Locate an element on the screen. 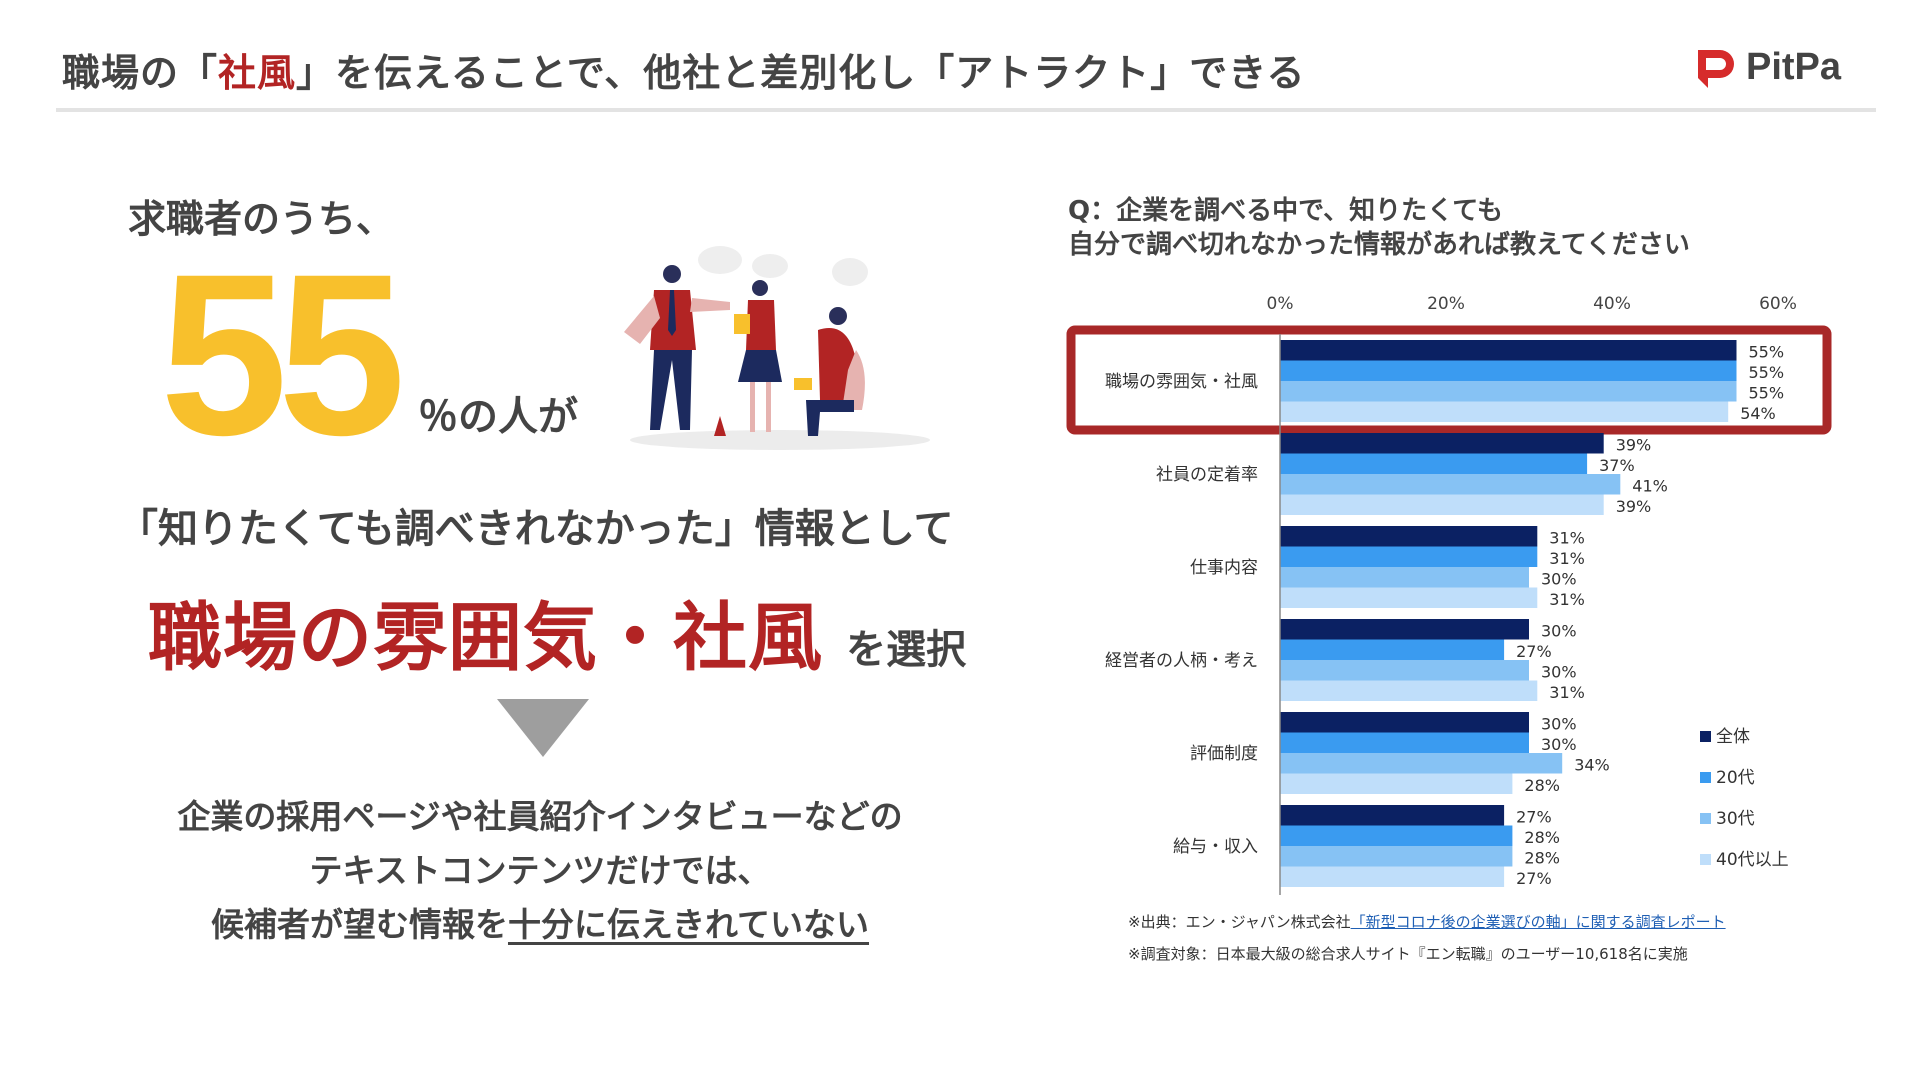 This screenshot has height=1080, width=1920. x-tick-label: 20% is located at coordinates (1446, 304).